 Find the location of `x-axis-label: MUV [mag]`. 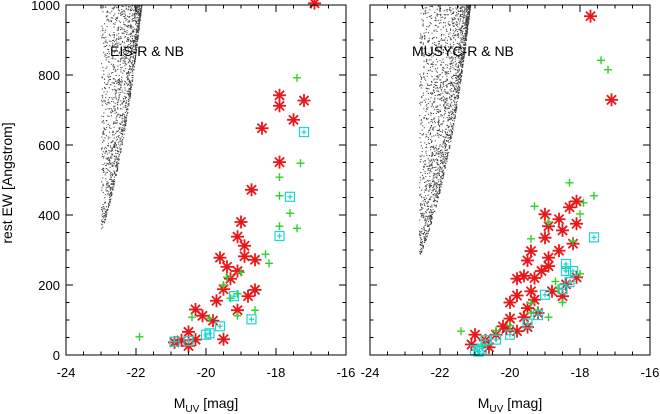

x-axis-label: MUV [mag] is located at coordinates (206, 404).